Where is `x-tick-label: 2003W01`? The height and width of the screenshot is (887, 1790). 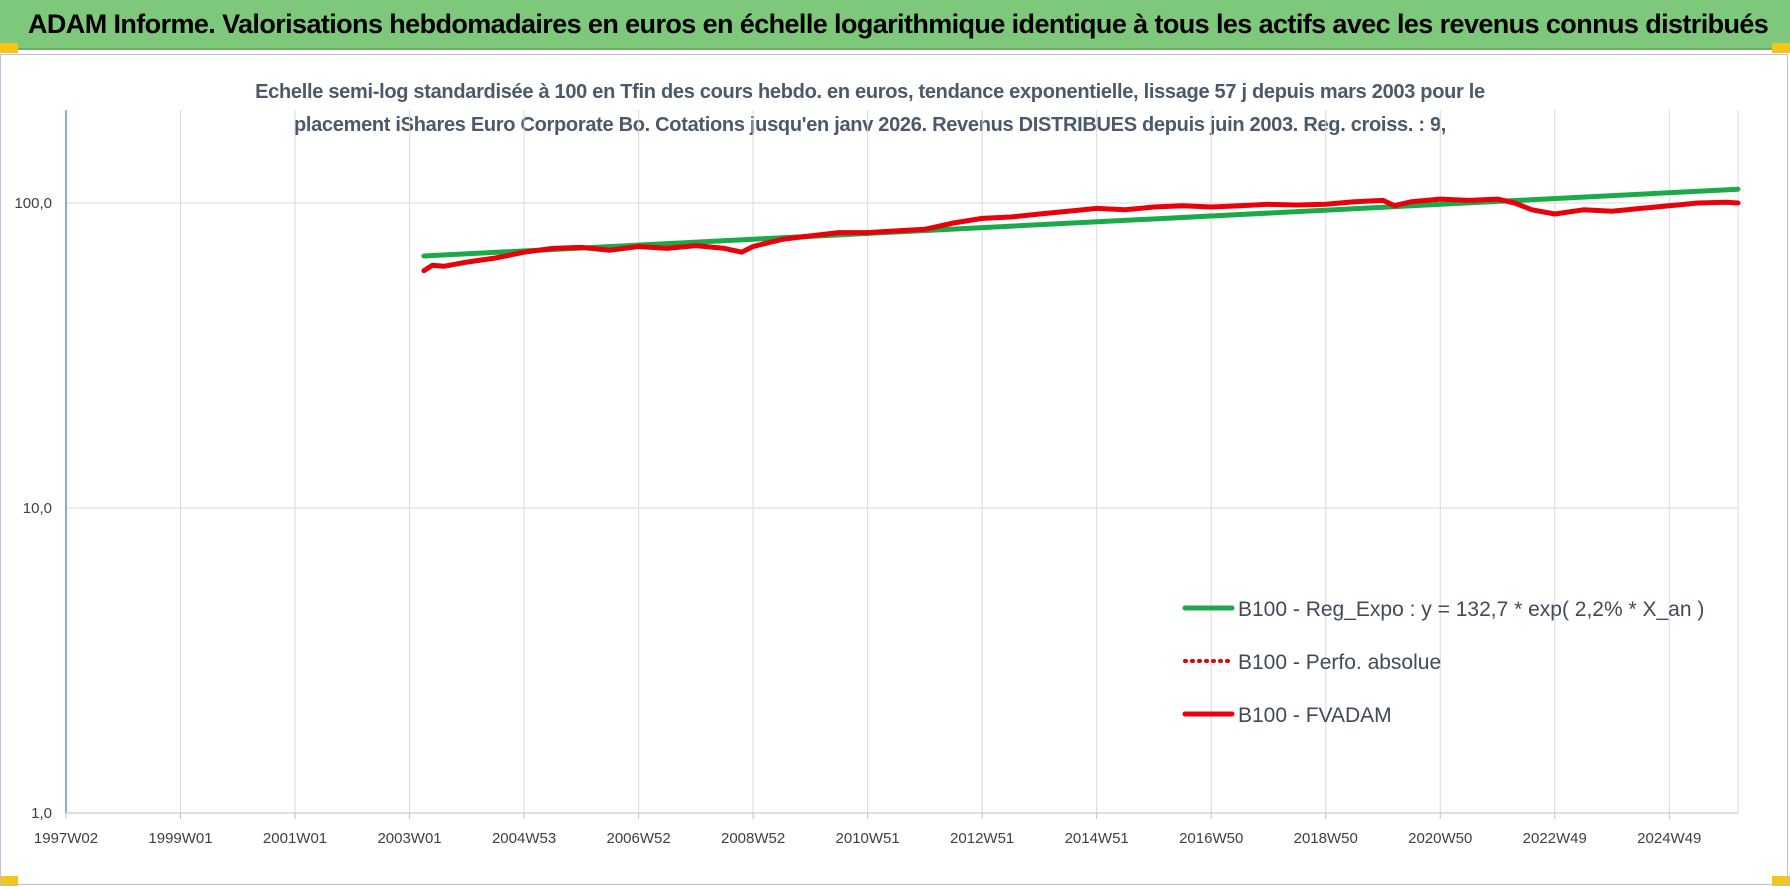
x-tick-label: 2003W01 is located at coordinates (409, 838).